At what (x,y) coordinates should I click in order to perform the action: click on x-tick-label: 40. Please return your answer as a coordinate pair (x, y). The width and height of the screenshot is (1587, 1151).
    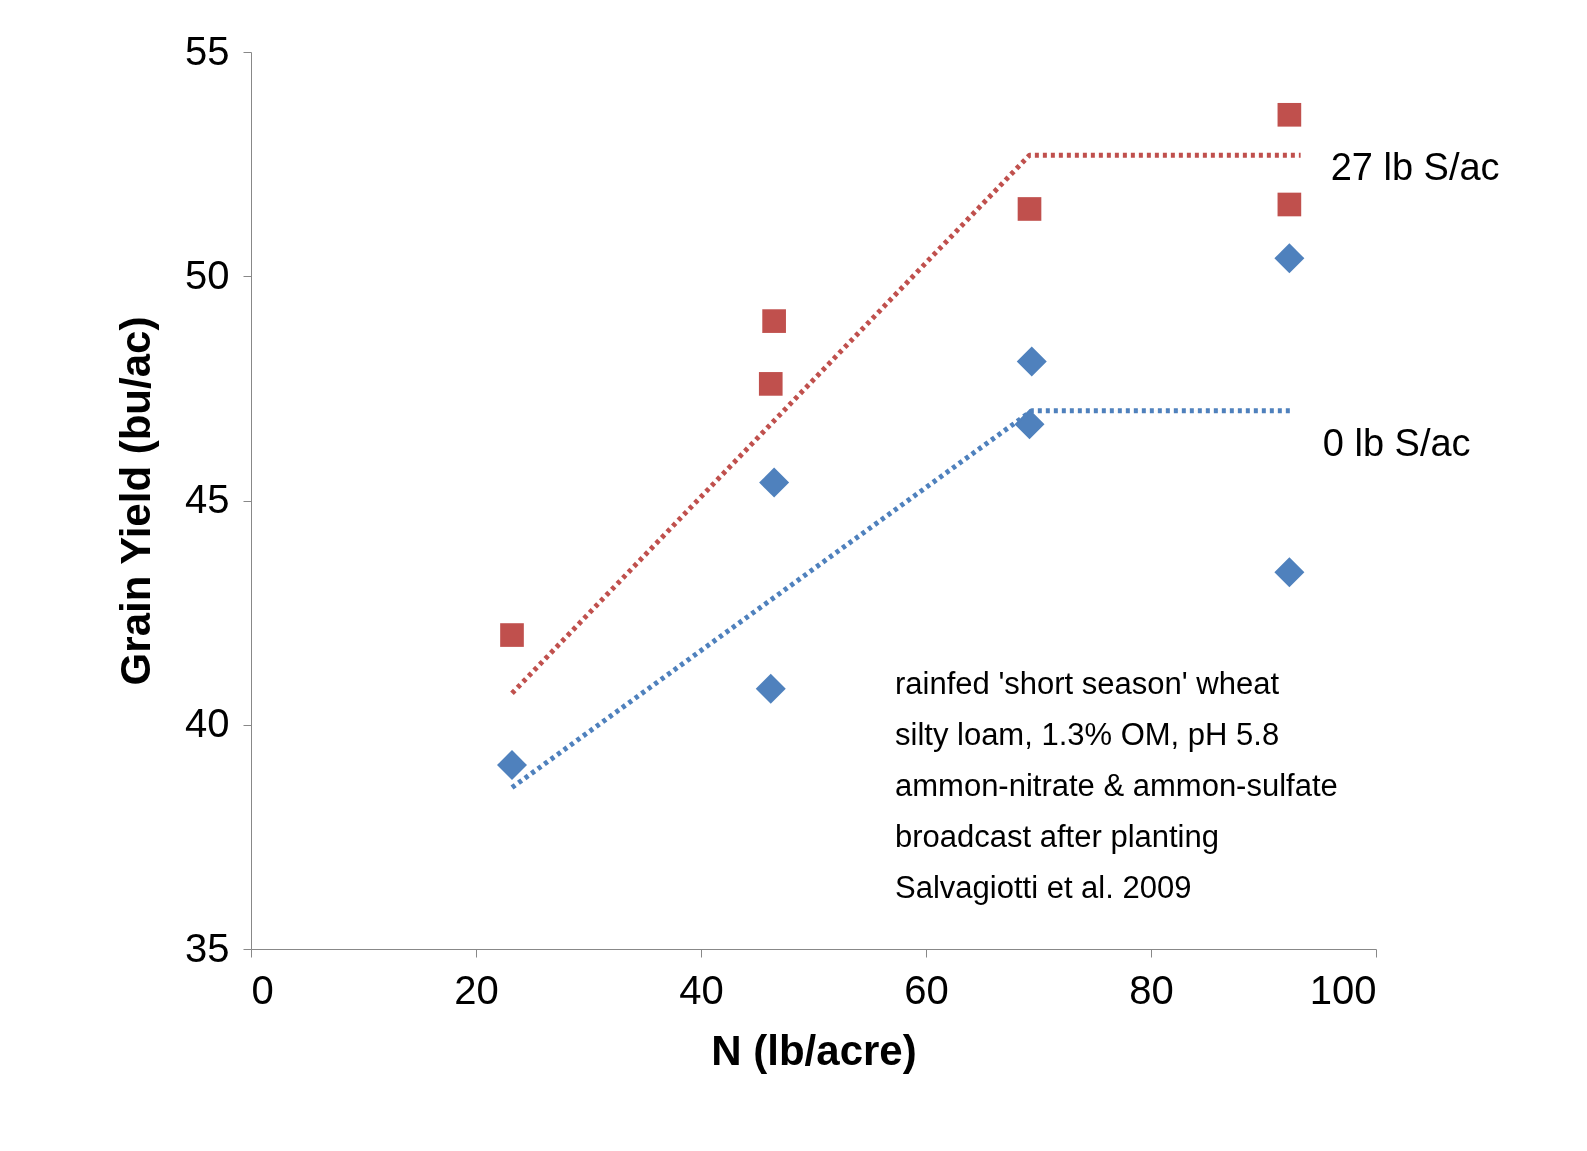
    Looking at the image, I should click on (701, 989).